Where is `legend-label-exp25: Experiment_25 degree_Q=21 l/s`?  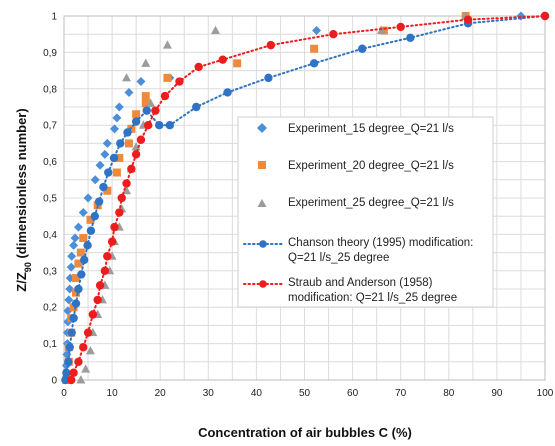
legend-label-exp25: Experiment_25 degree_Q=21 l/s is located at coordinates (371, 203).